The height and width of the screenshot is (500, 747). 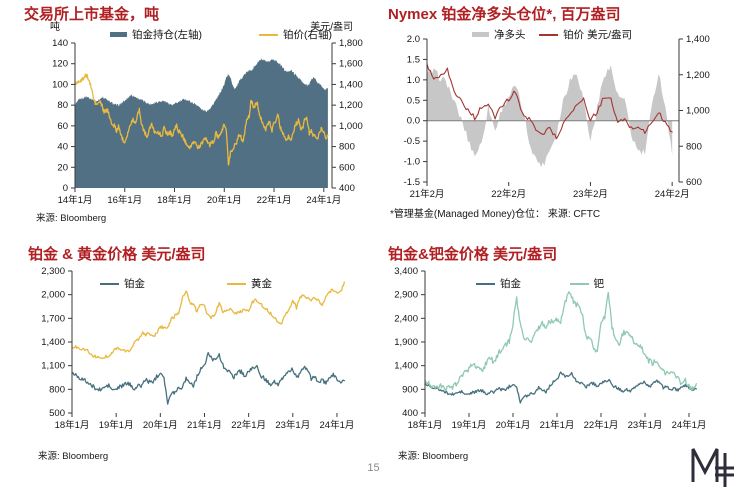 What do you see at coordinates (373, 468) in the screenshot?
I see `page-number: 15` at bounding box center [373, 468].